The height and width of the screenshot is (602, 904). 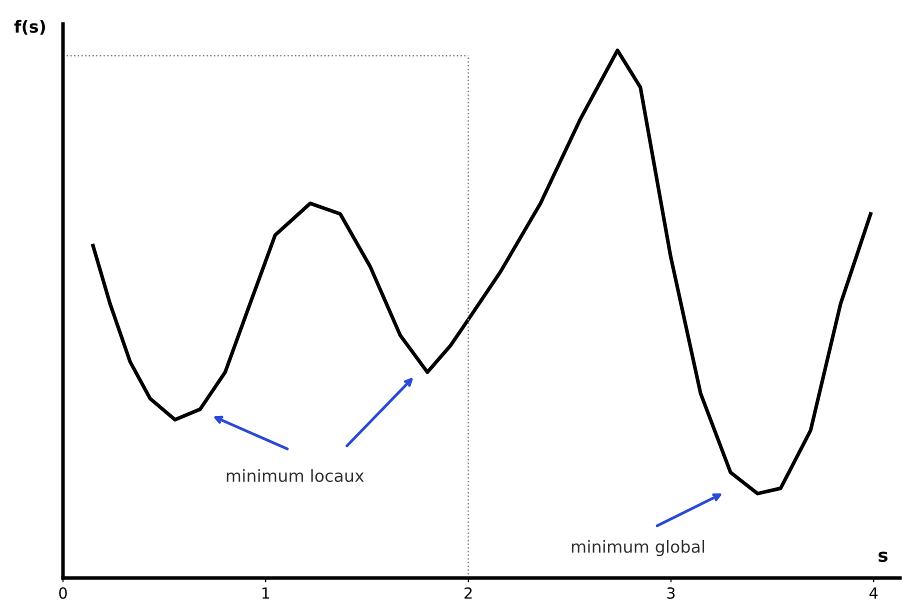 I want to click on y-axis-title: f(s), so click(x=29, y=27).